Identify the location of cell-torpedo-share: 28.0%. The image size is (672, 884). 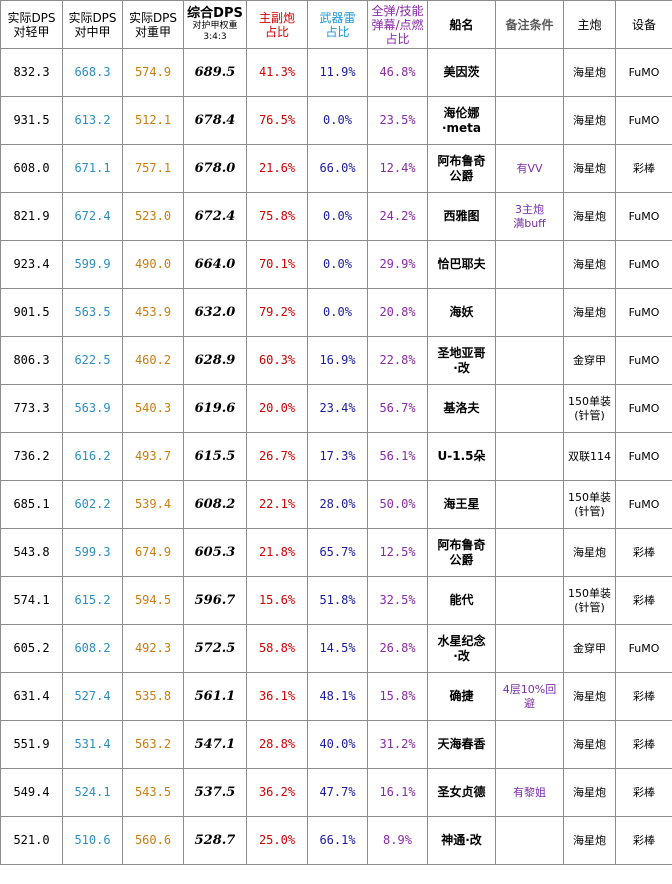
(337, 504).